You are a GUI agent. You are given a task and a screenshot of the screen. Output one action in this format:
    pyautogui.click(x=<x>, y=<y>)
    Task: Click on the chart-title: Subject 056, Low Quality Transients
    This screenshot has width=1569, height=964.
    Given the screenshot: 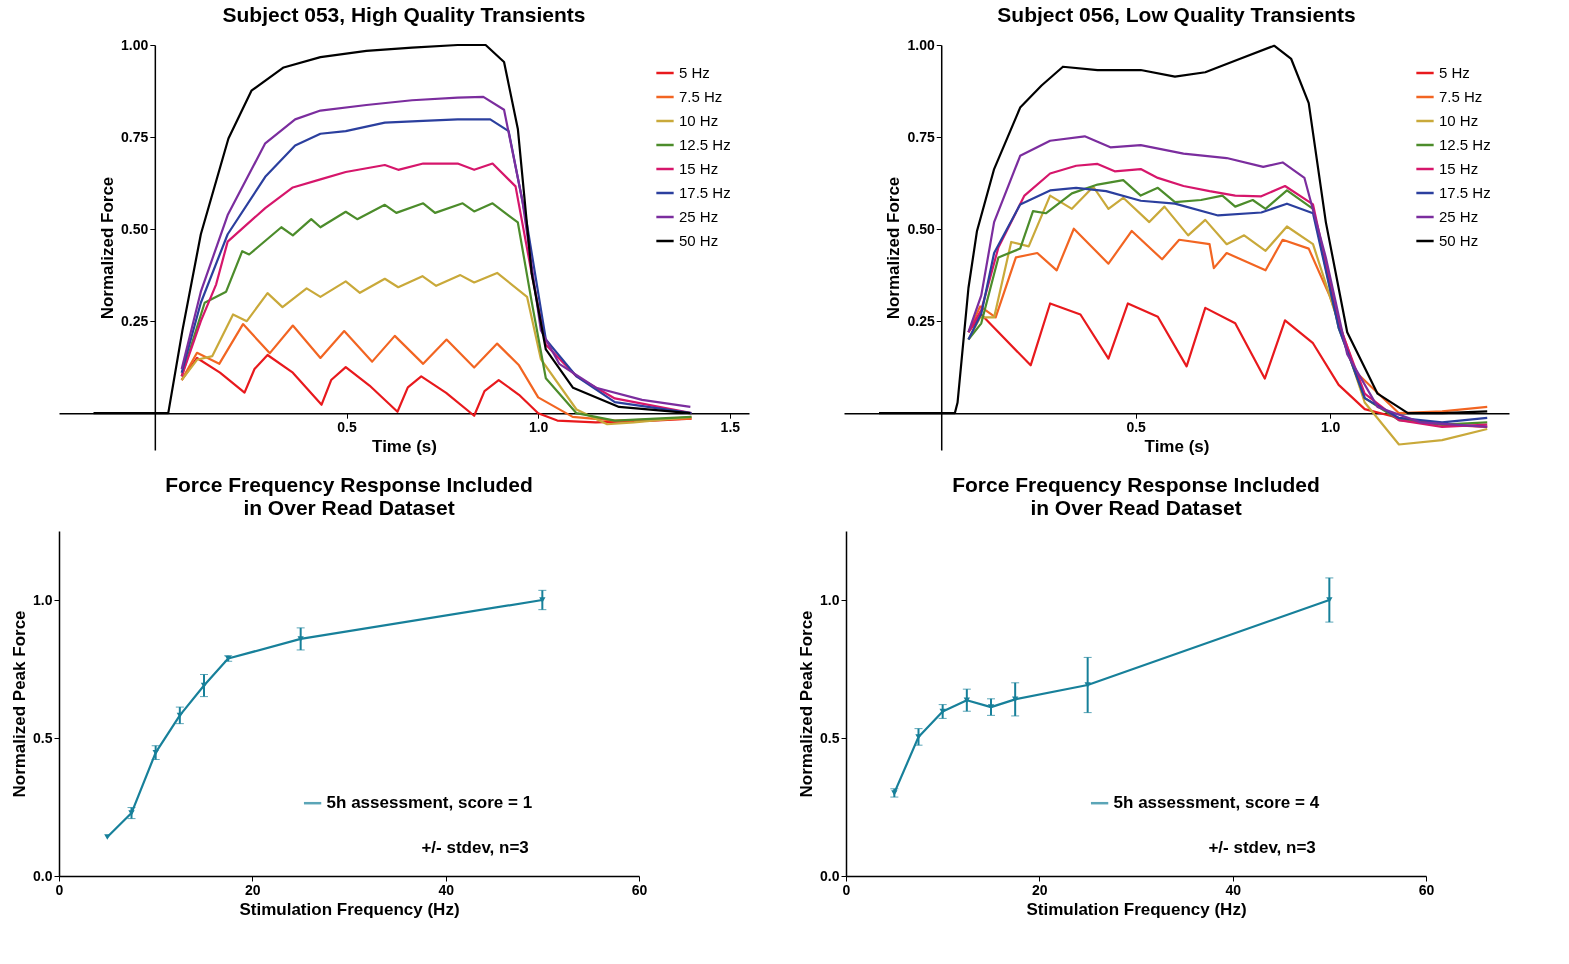 What is the action you would take?
    pyautogui.click(x=1176, y=14)
    